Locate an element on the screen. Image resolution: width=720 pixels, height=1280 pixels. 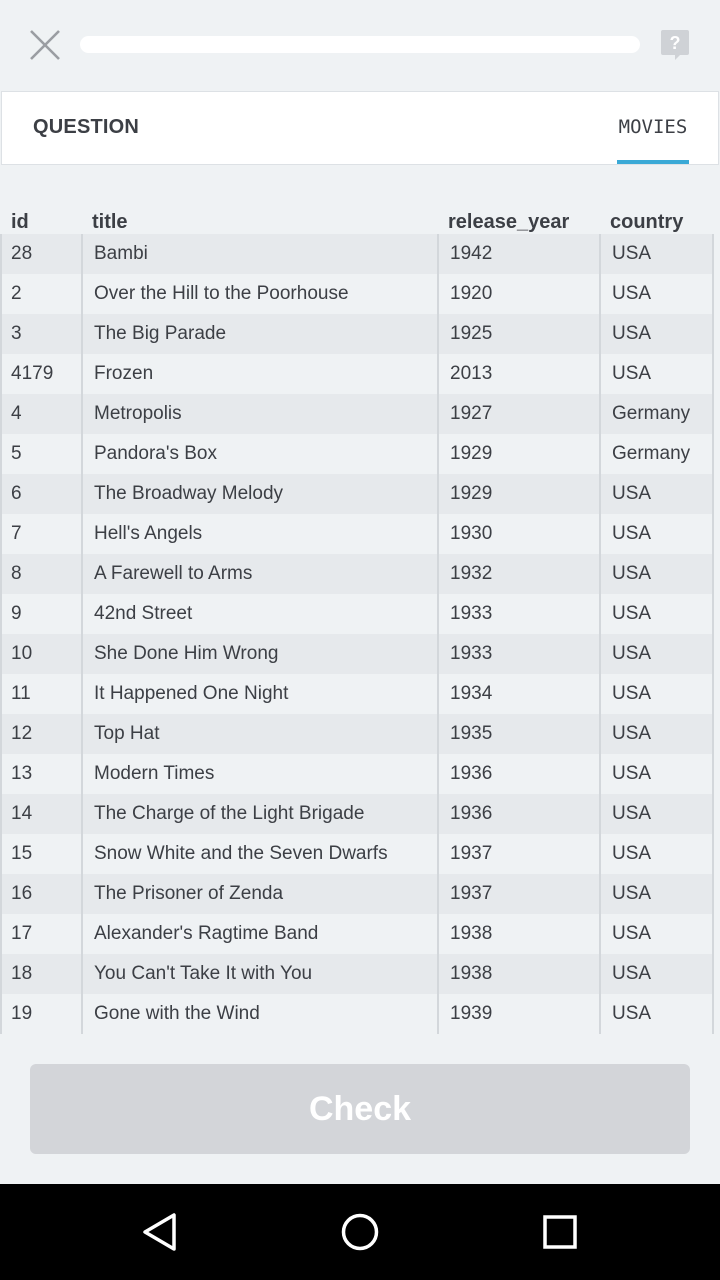
cell-id: 8 is located at coordinates (41, 574).